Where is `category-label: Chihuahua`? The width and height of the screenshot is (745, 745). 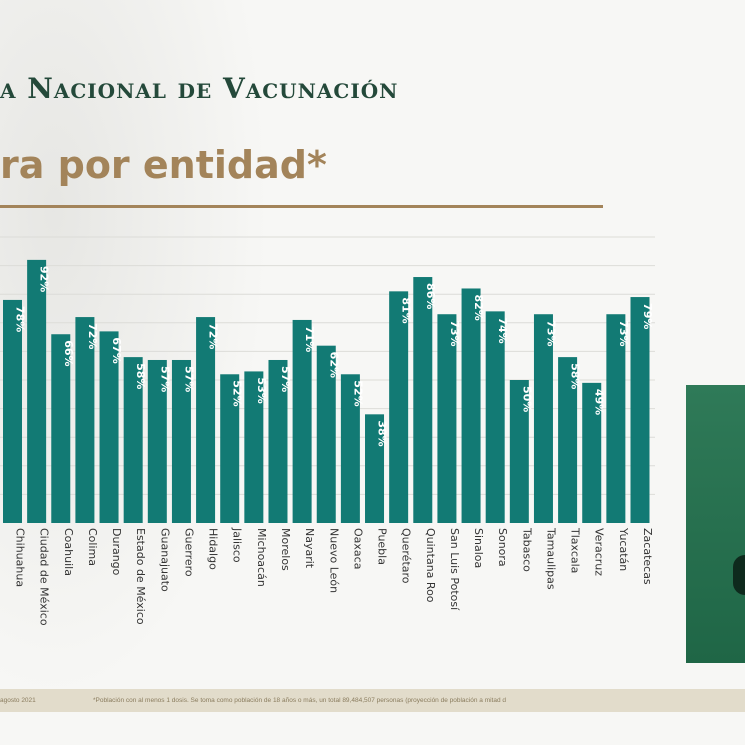
category-label: Chihuahua is located at coordinates (20, 557).